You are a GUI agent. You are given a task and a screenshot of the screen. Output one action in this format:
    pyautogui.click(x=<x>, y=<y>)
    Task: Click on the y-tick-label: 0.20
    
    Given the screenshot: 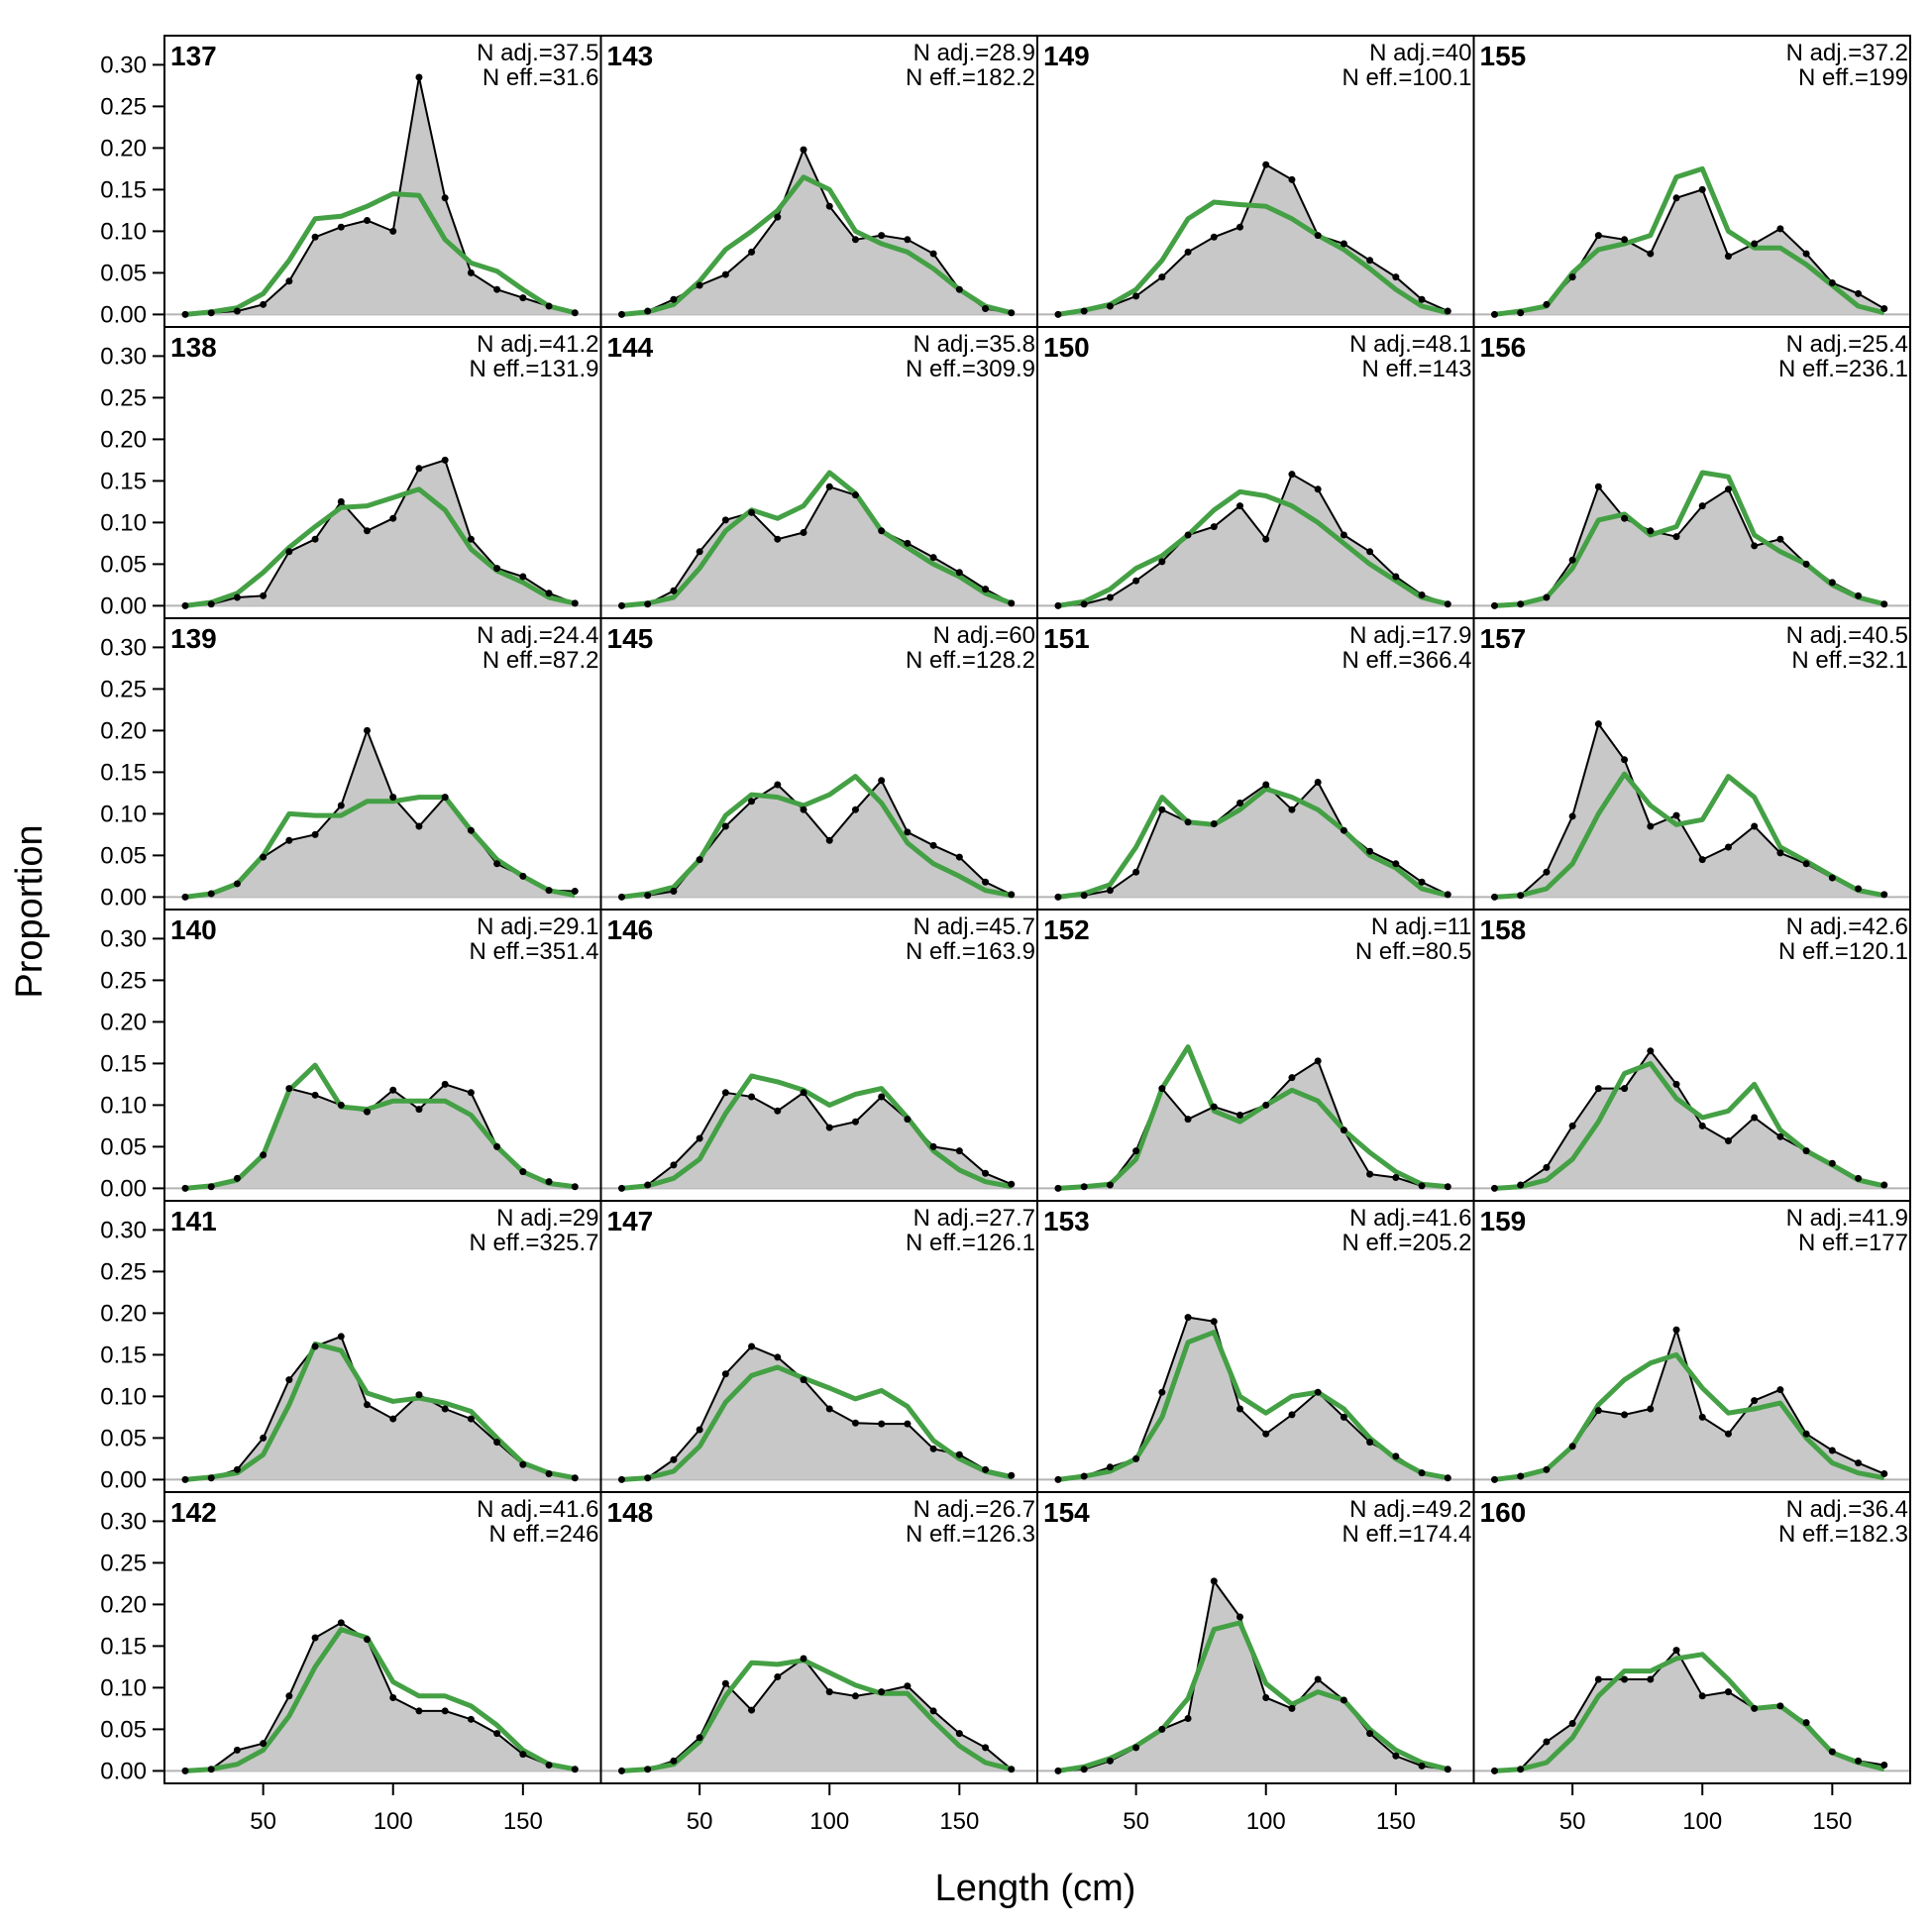 What is the action you would take?
    pyautogui.click(x=124, y=1022)
    